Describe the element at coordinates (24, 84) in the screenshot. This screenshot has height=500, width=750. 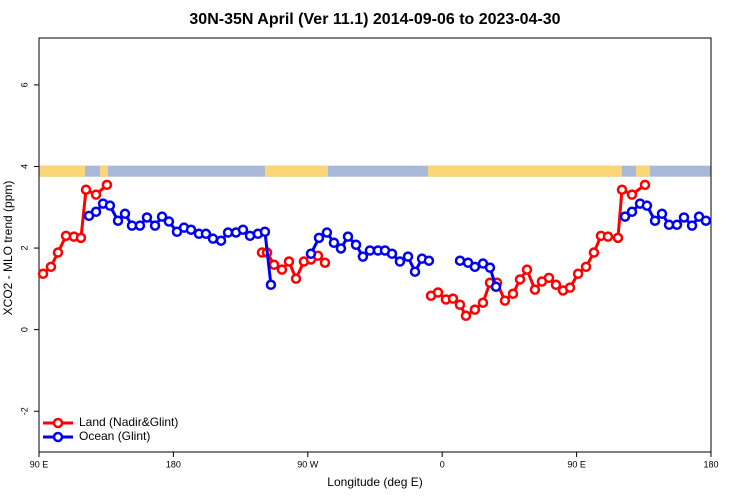
I see `y-tick-label: 6` at that location.